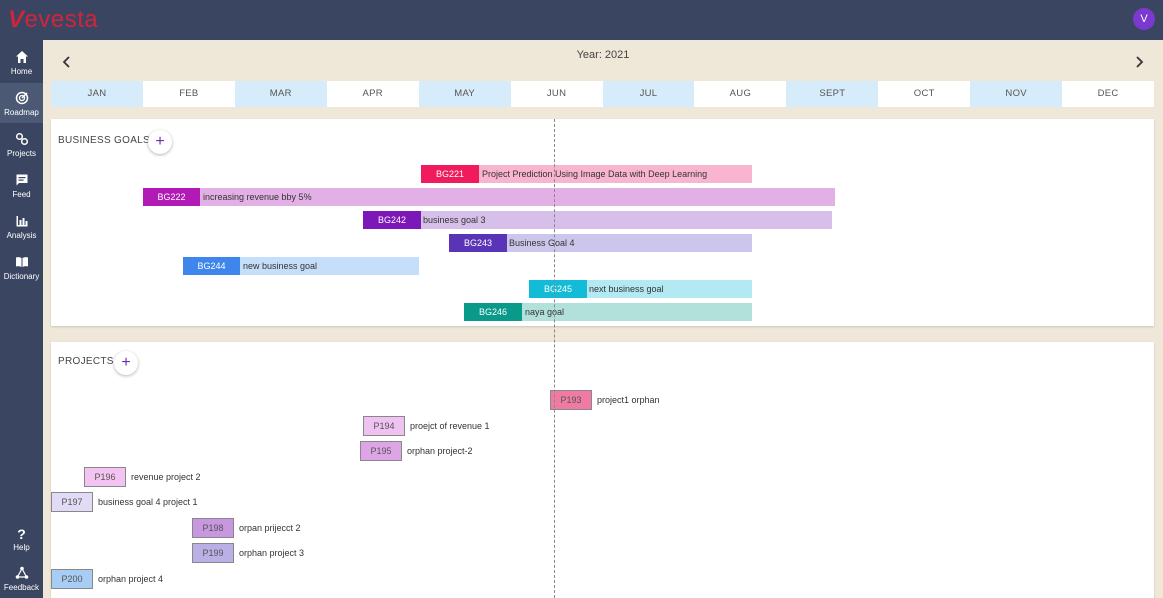 The height and width of the screenshot is (598, 1163). Describe the element at coordinates (21, 574) in the screenshot. I see `feedback-icon` at that location.